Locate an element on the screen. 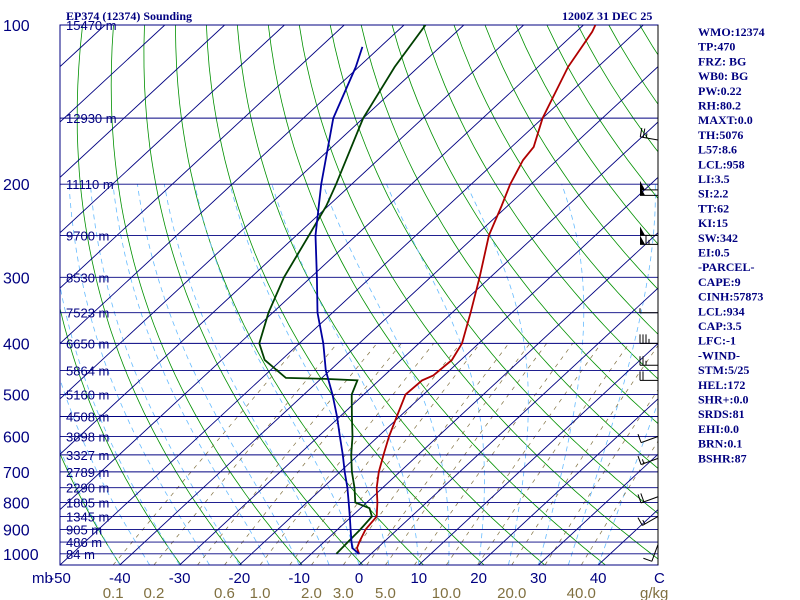  mixing-ratio-tick-label: 3.0 is located at coordinates (343, 592).